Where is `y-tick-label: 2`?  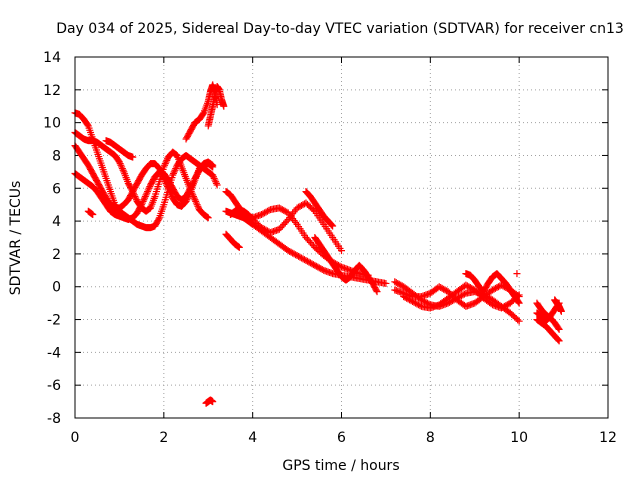
y-tick-label: 2 is located at coordinates (56, 255).